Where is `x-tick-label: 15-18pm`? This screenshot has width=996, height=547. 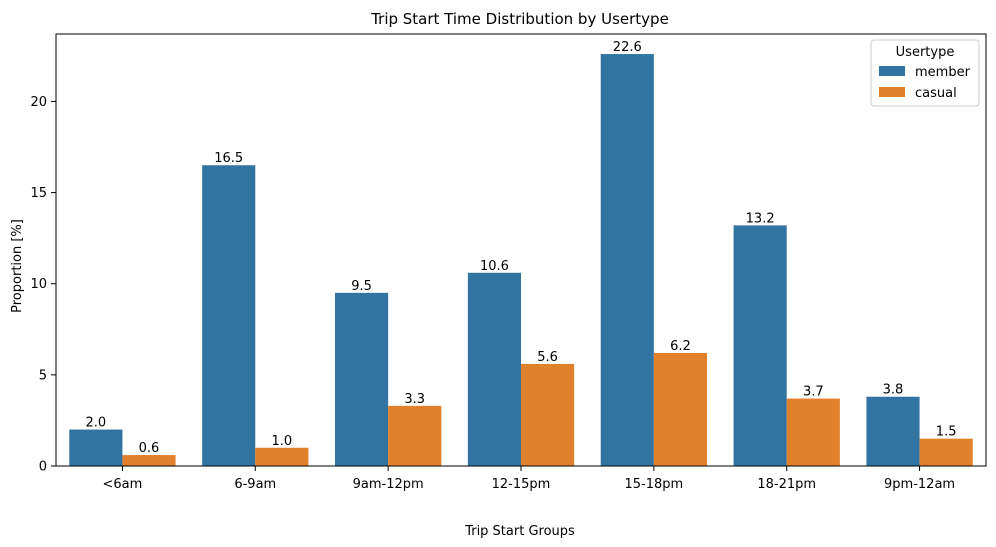 x-tick-label: 15-18pm is located at coordinates (654, 484).